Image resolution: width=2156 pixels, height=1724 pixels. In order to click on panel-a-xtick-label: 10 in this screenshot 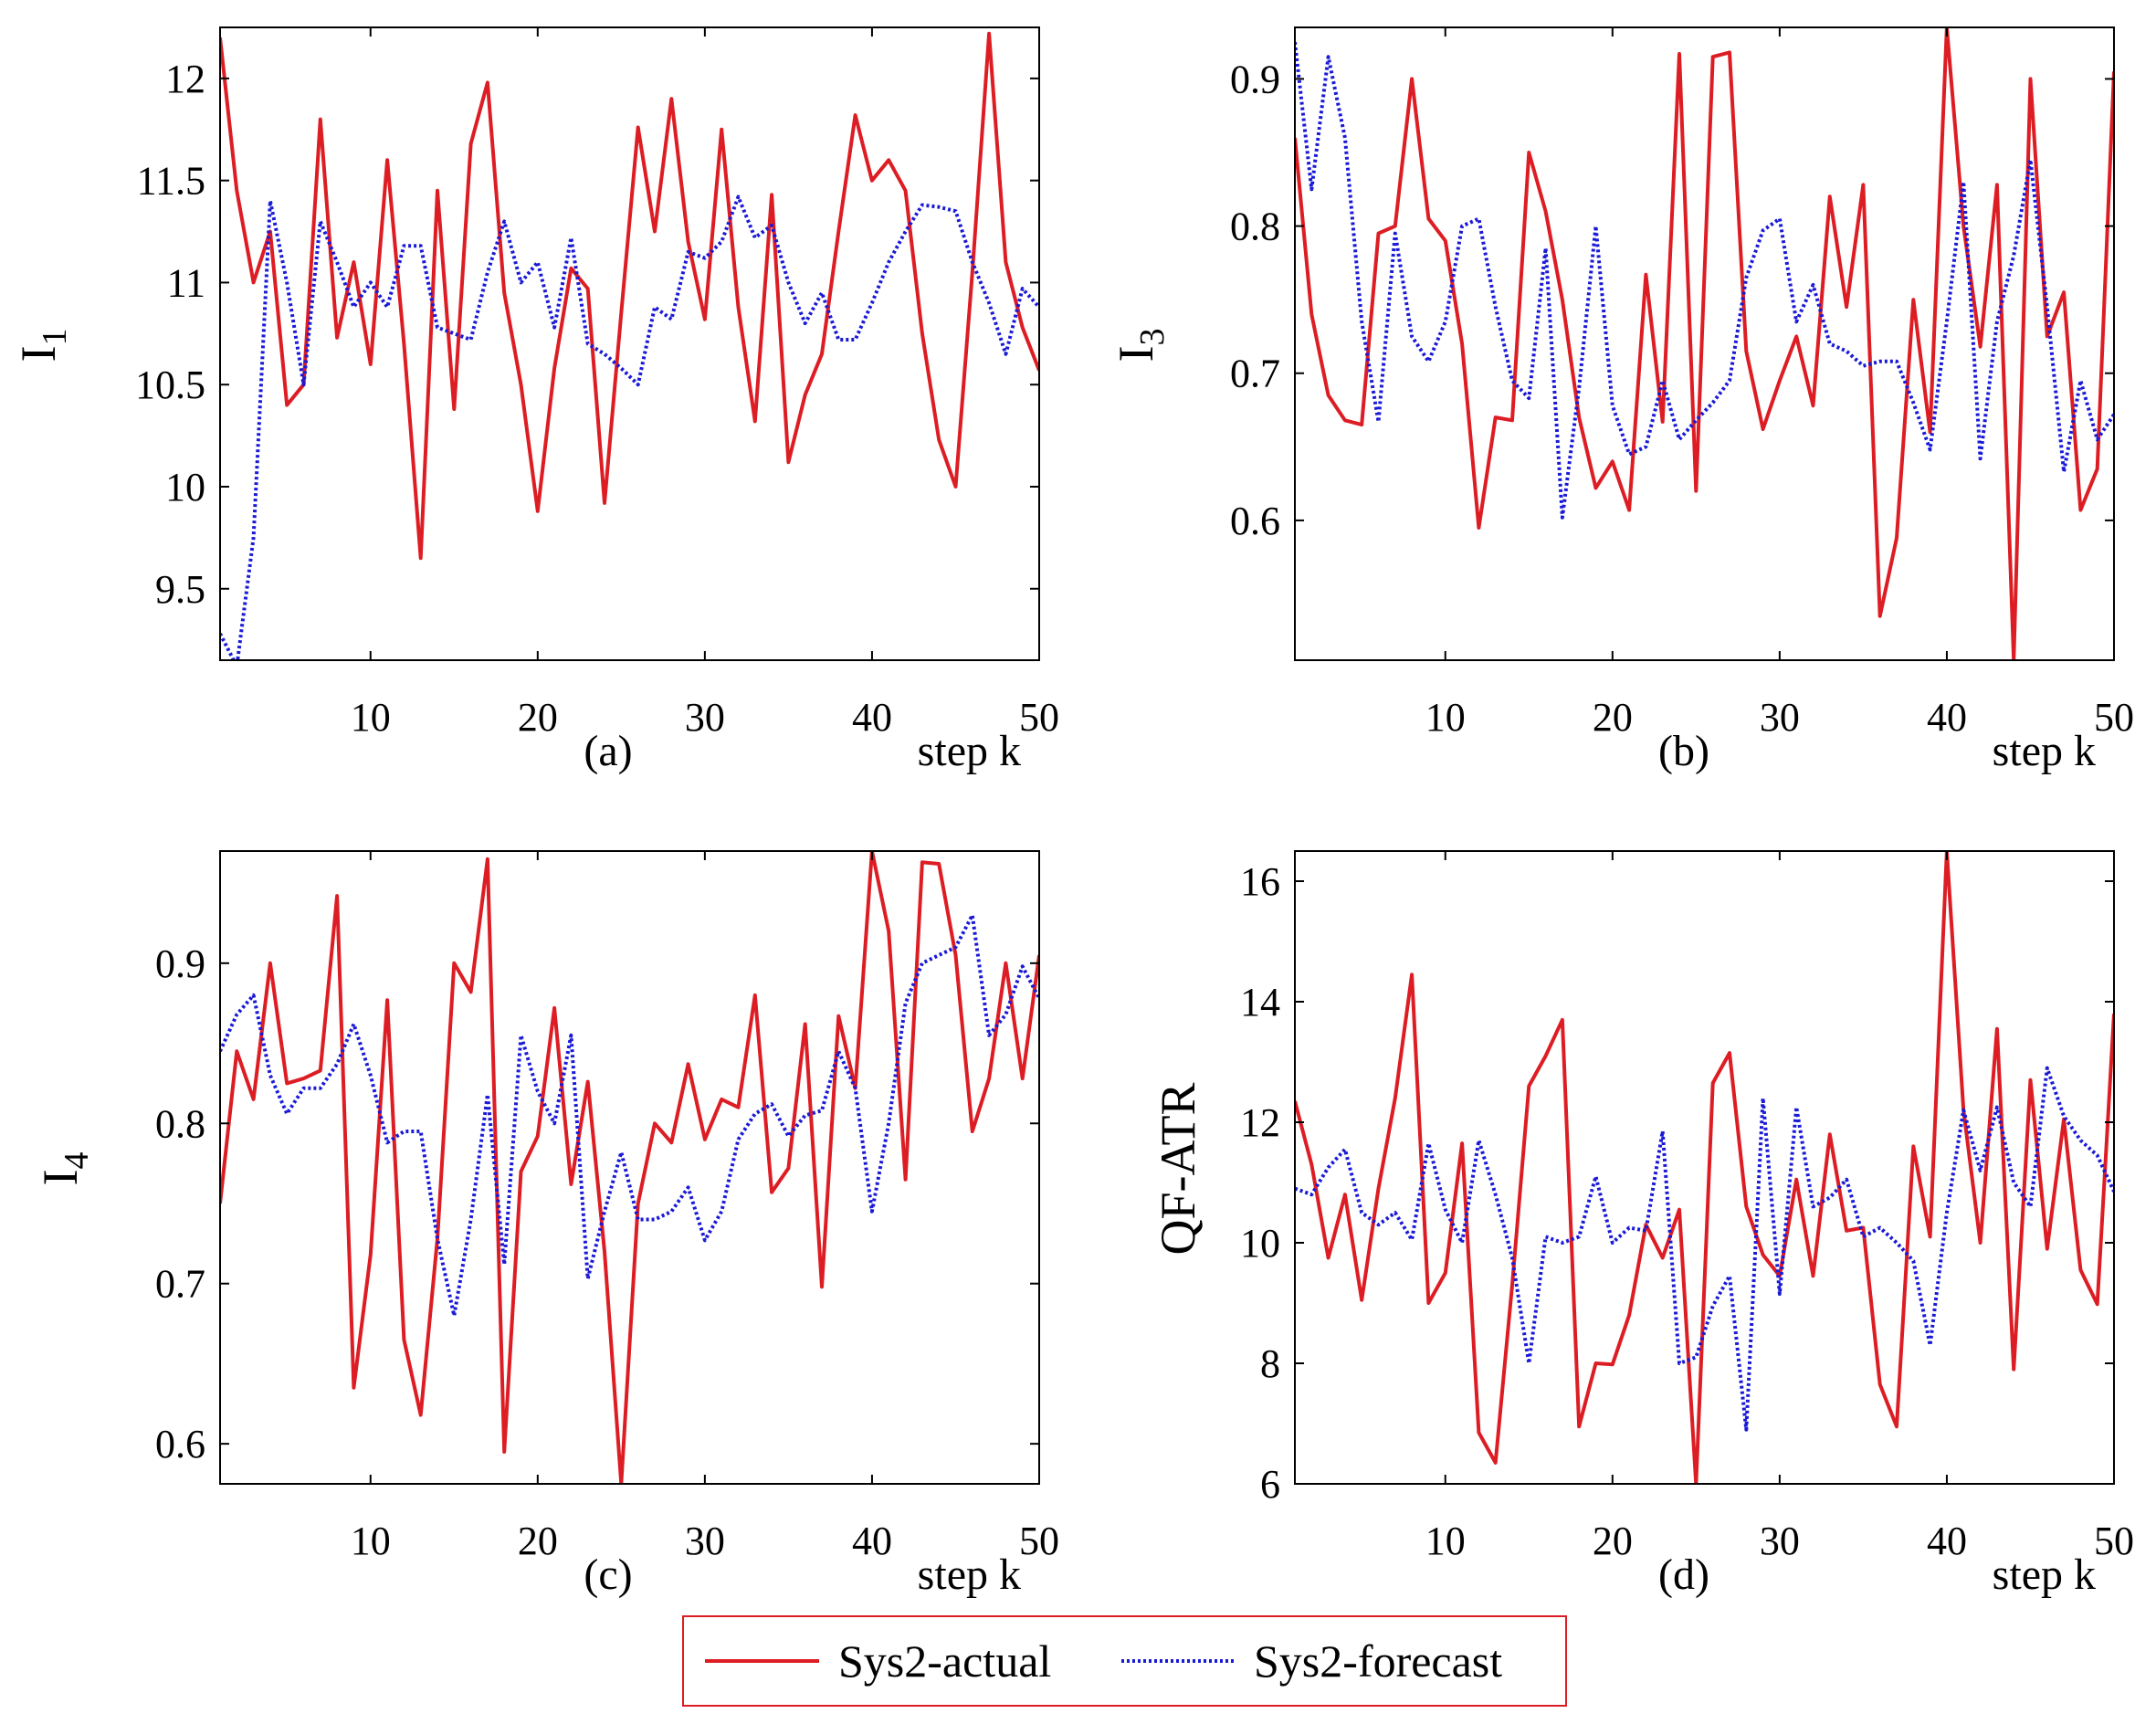, I will do `click(371, 717)`.